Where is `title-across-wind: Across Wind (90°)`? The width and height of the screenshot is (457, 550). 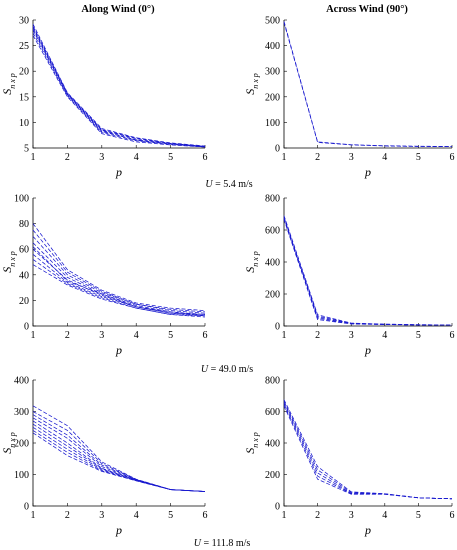 title-across-wind: Across Wind (90°) is located at coordinates (367, 9).